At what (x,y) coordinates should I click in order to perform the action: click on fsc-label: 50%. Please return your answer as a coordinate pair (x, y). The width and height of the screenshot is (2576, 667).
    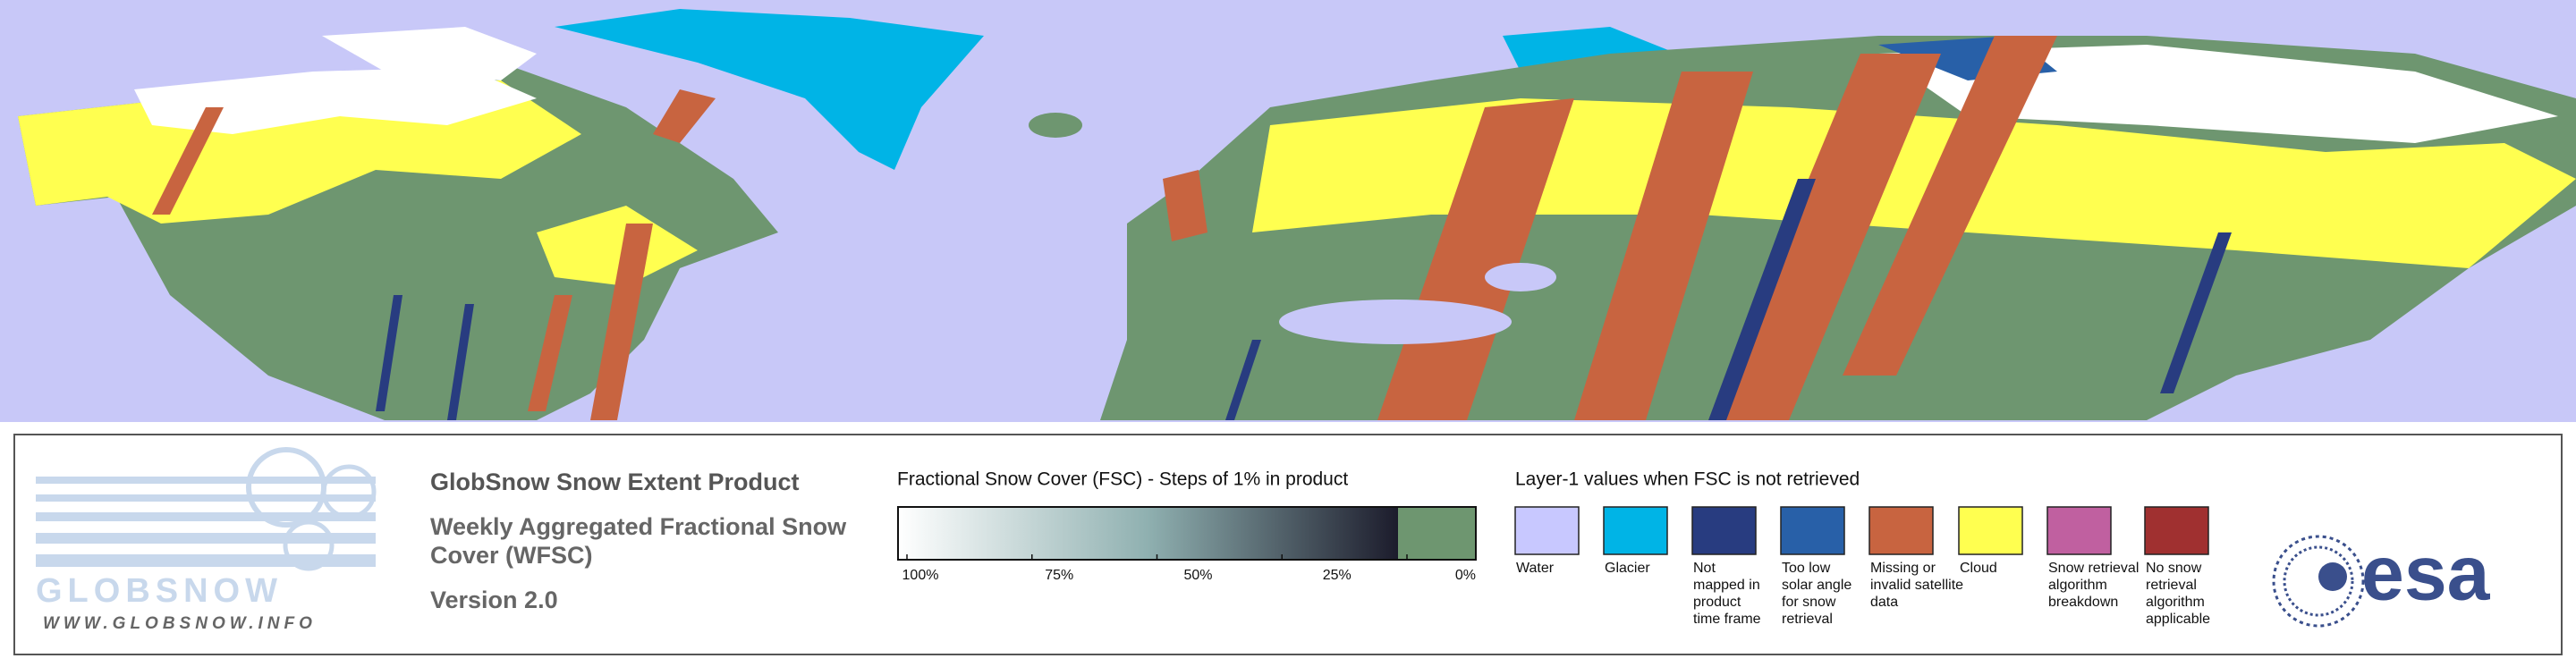
    Looking at the image, I should click on (1197, 575).